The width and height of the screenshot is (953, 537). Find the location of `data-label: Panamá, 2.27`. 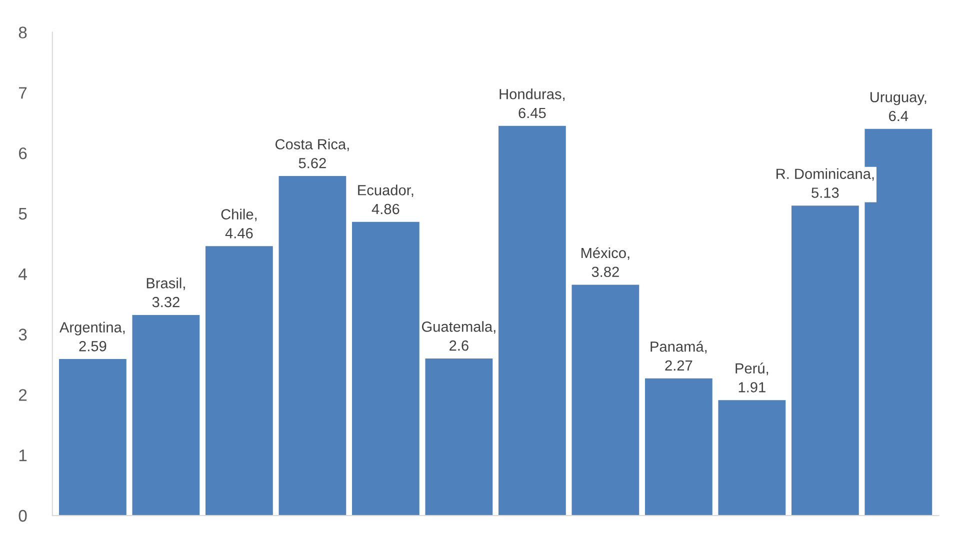

data-label: Panamá, 2.27 is located at coordinates (678, 355).